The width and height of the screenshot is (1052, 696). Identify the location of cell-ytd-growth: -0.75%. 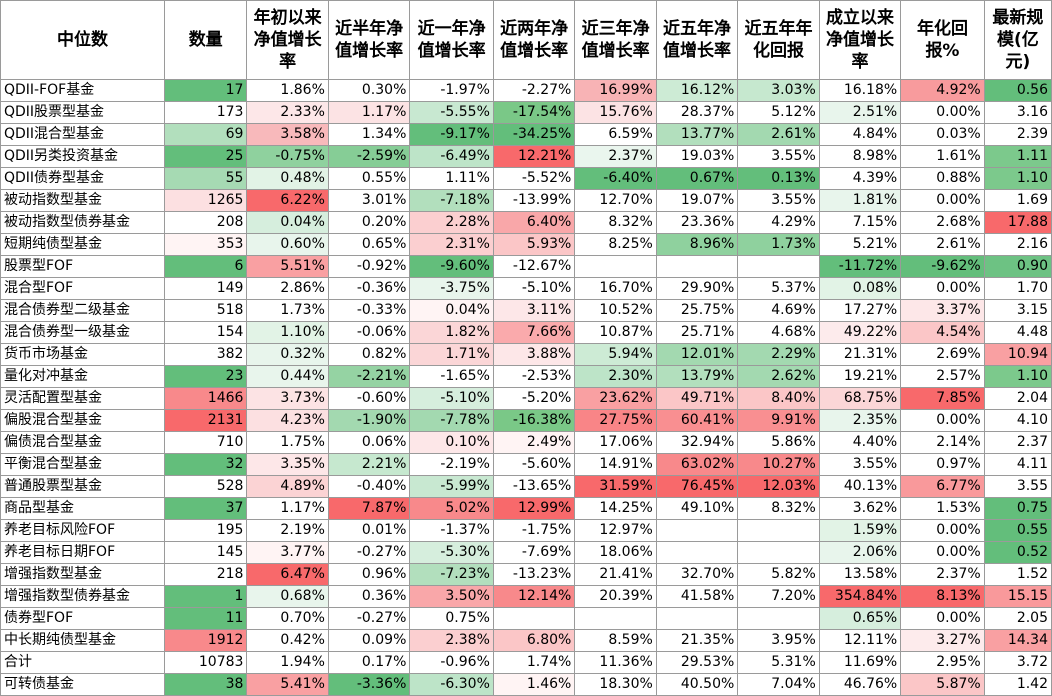
(287, 156).